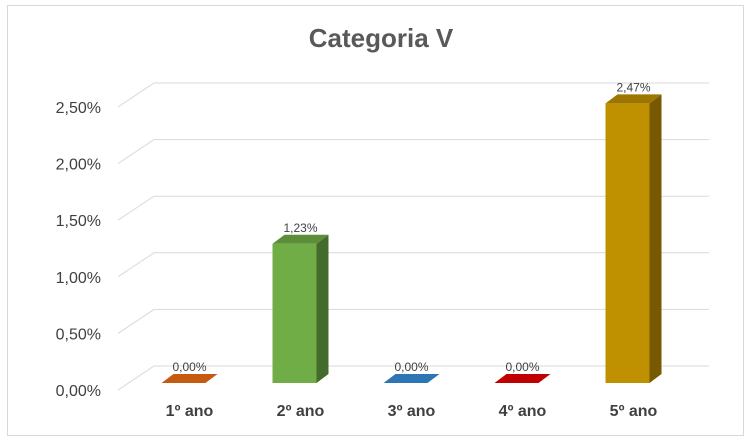 This screenshot has width=753, height=446. I want to click on bar-1: 0,00%, so click(189, 371).